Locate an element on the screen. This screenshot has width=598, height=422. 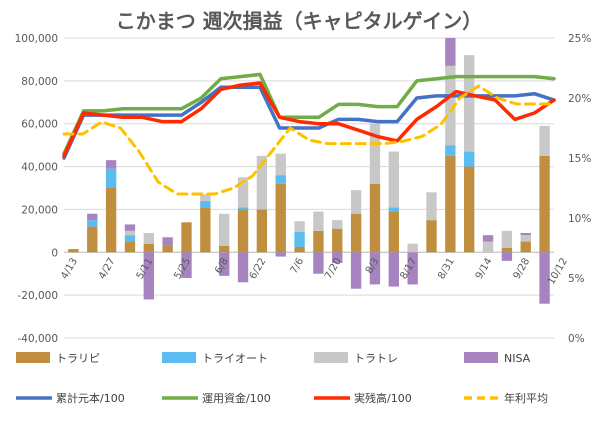
y-right-tick-label: 20% is located at coordinates (579, 99).